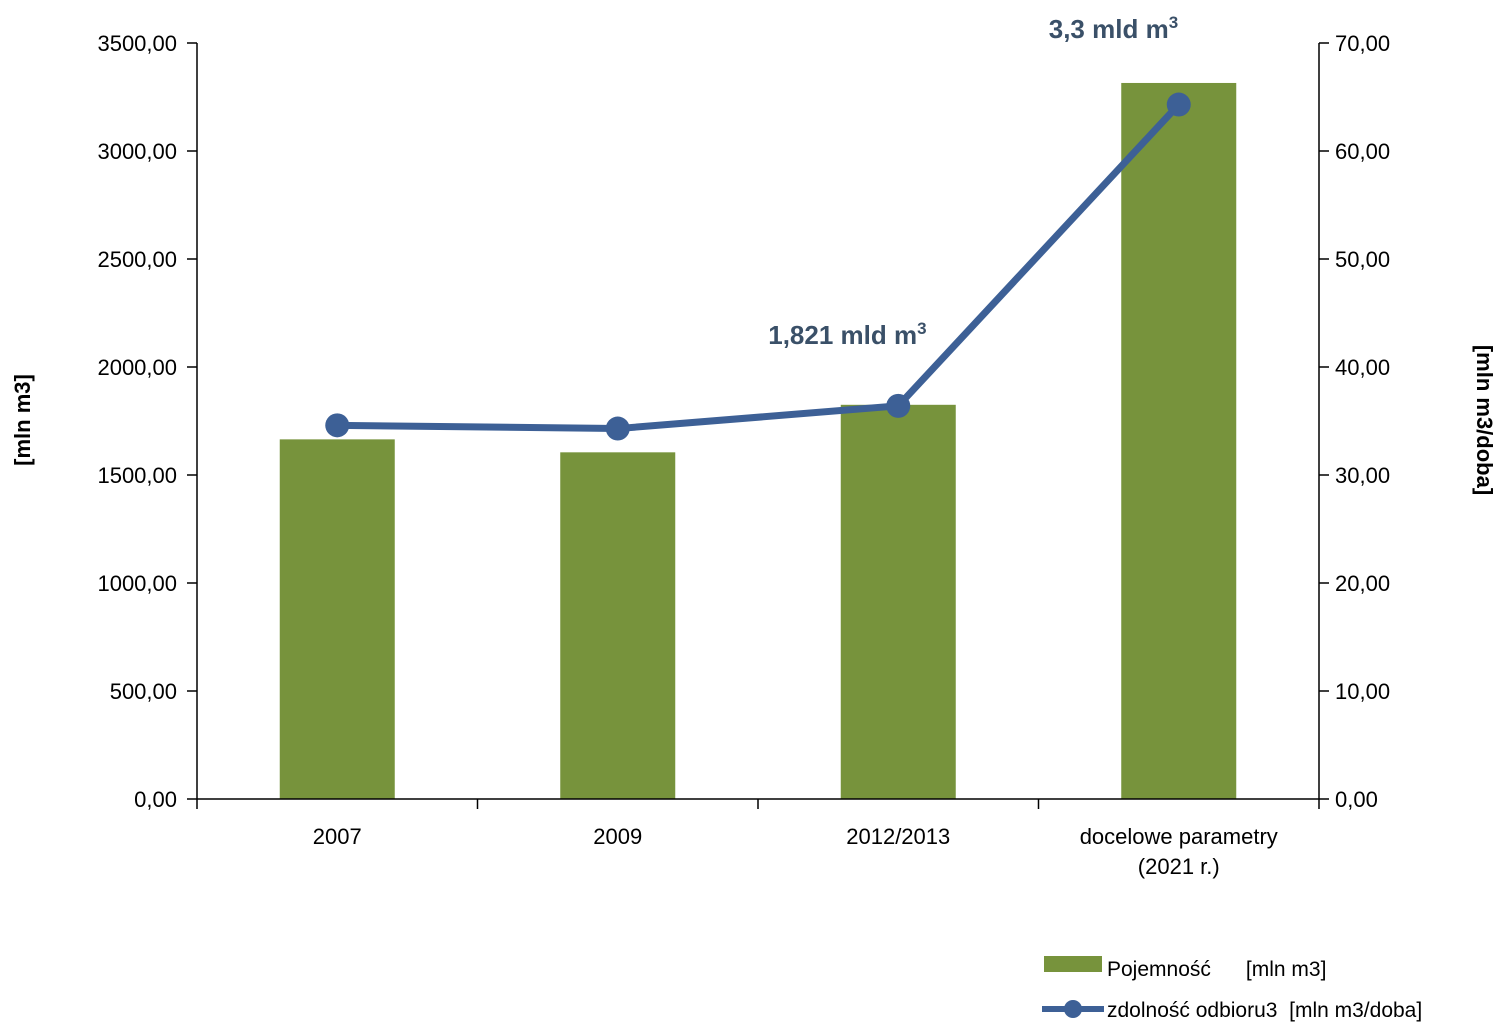 Image resolution: width=1512 pixels, height=1025 pixels. What do you see at coordinates (1362, 475) in the screenshot?
I see `y-right-tick-label: 30,00` at bounding box center [1362, 475].